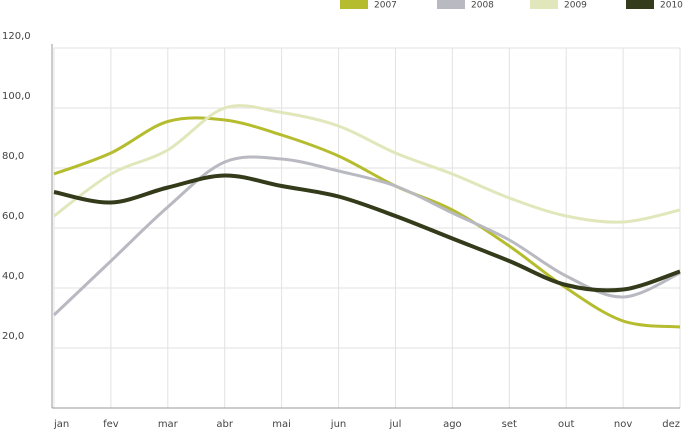 This screenshot has width=696, height=434. I want to click on legend-label: 2009, so click(575, 6).